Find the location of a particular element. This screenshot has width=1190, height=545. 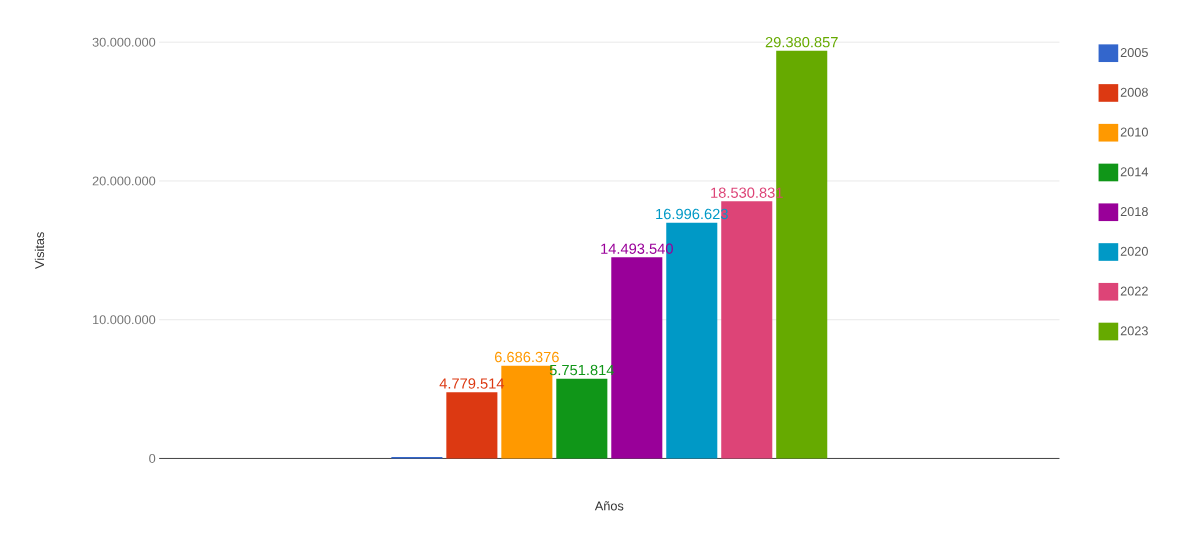

data-label: 6.686.376 is located at coordinates (526, 357).